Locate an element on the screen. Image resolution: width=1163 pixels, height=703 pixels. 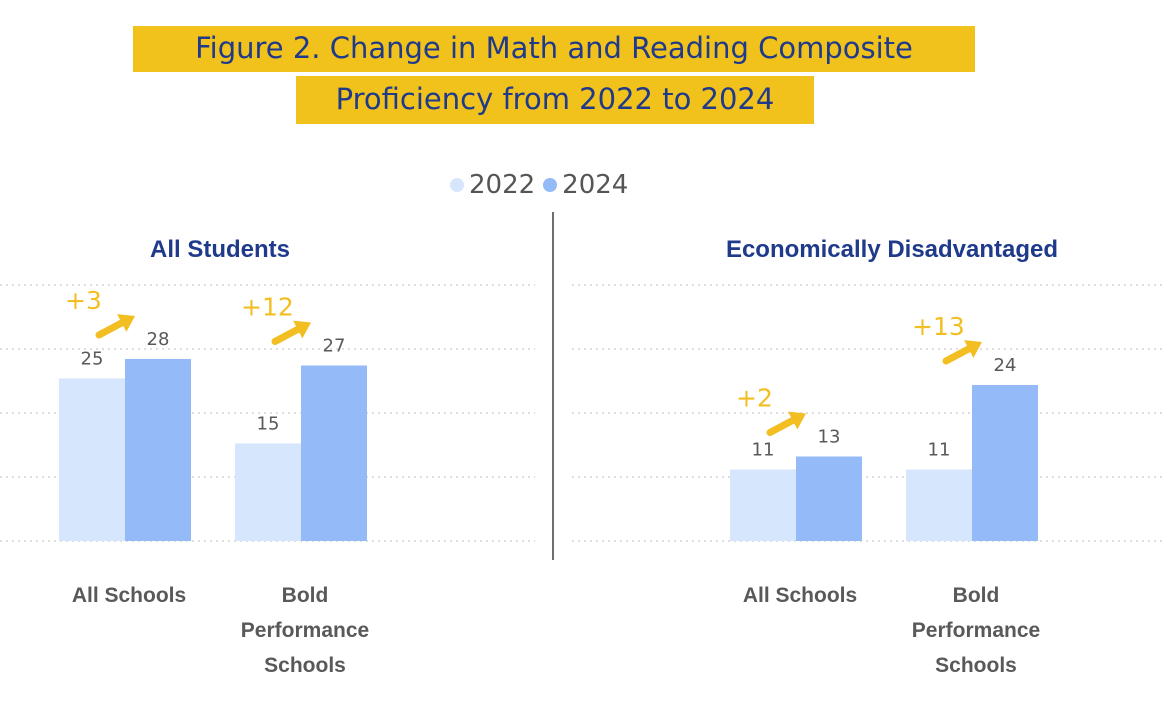
delta-label: +3 is located at coordinates (83, 300).